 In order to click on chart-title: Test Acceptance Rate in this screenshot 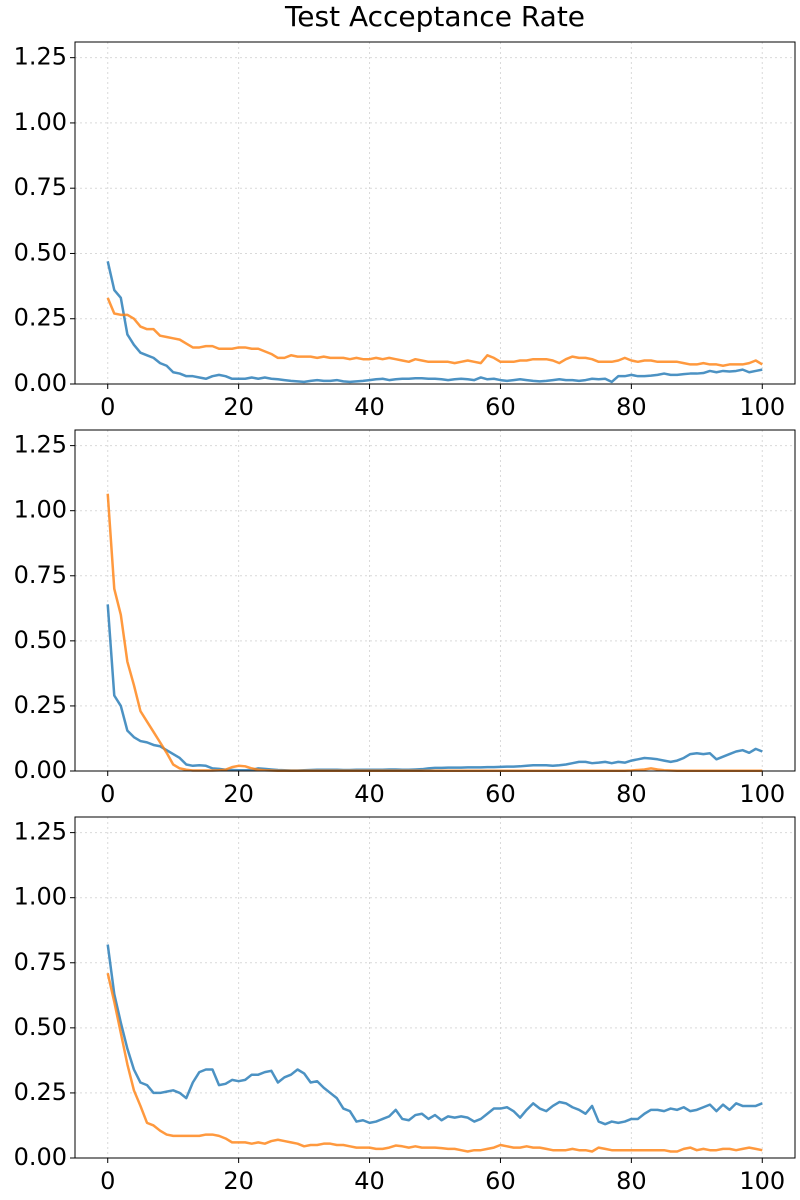, I will do `click(434, 16)`.